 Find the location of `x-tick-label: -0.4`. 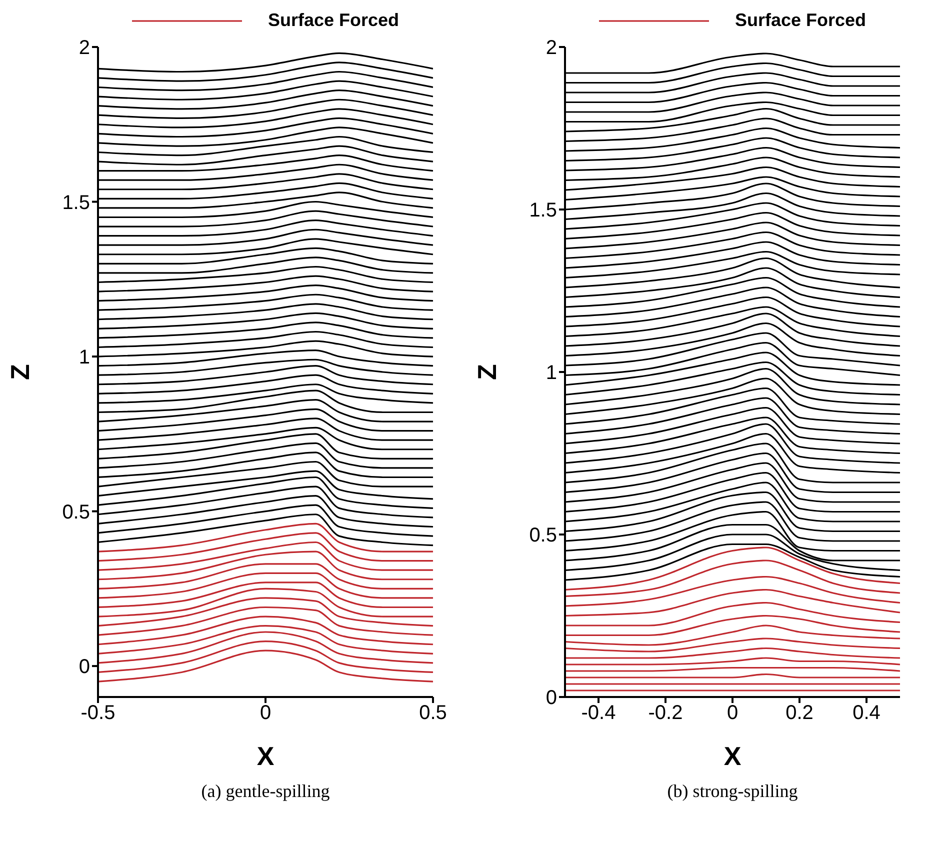

x-tick-label: -0.4 is located at coordinates (598, 713).